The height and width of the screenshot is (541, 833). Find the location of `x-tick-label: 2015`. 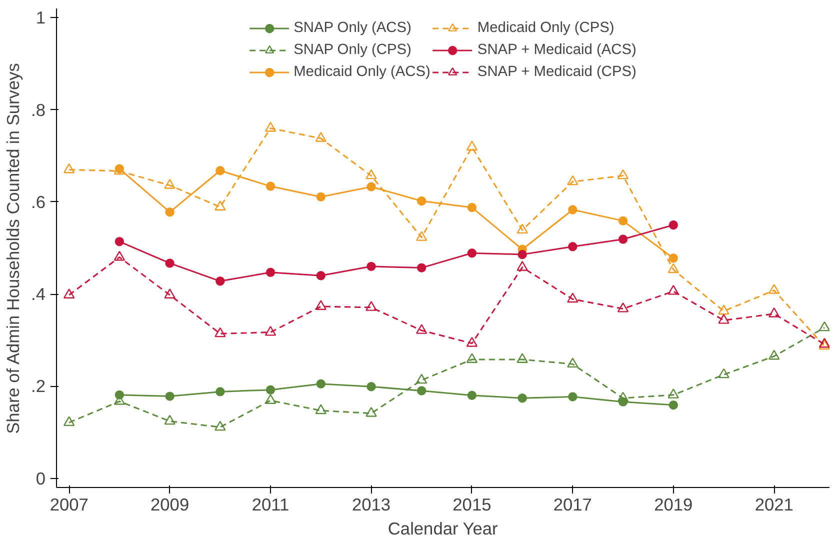

x-tick-label: 2015 is located at coordinates (472, 504).